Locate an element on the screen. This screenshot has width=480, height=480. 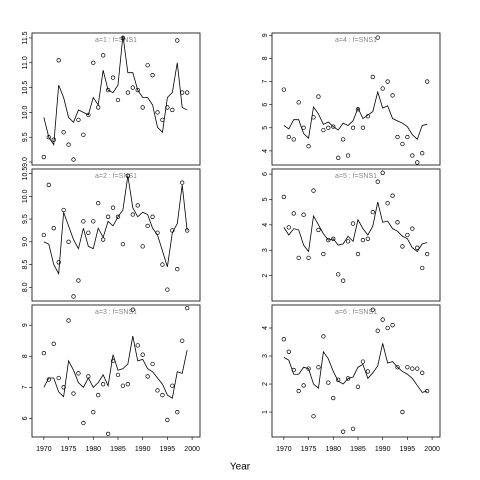
x-tick-label: 1980 is located at coordinates (93, 449).